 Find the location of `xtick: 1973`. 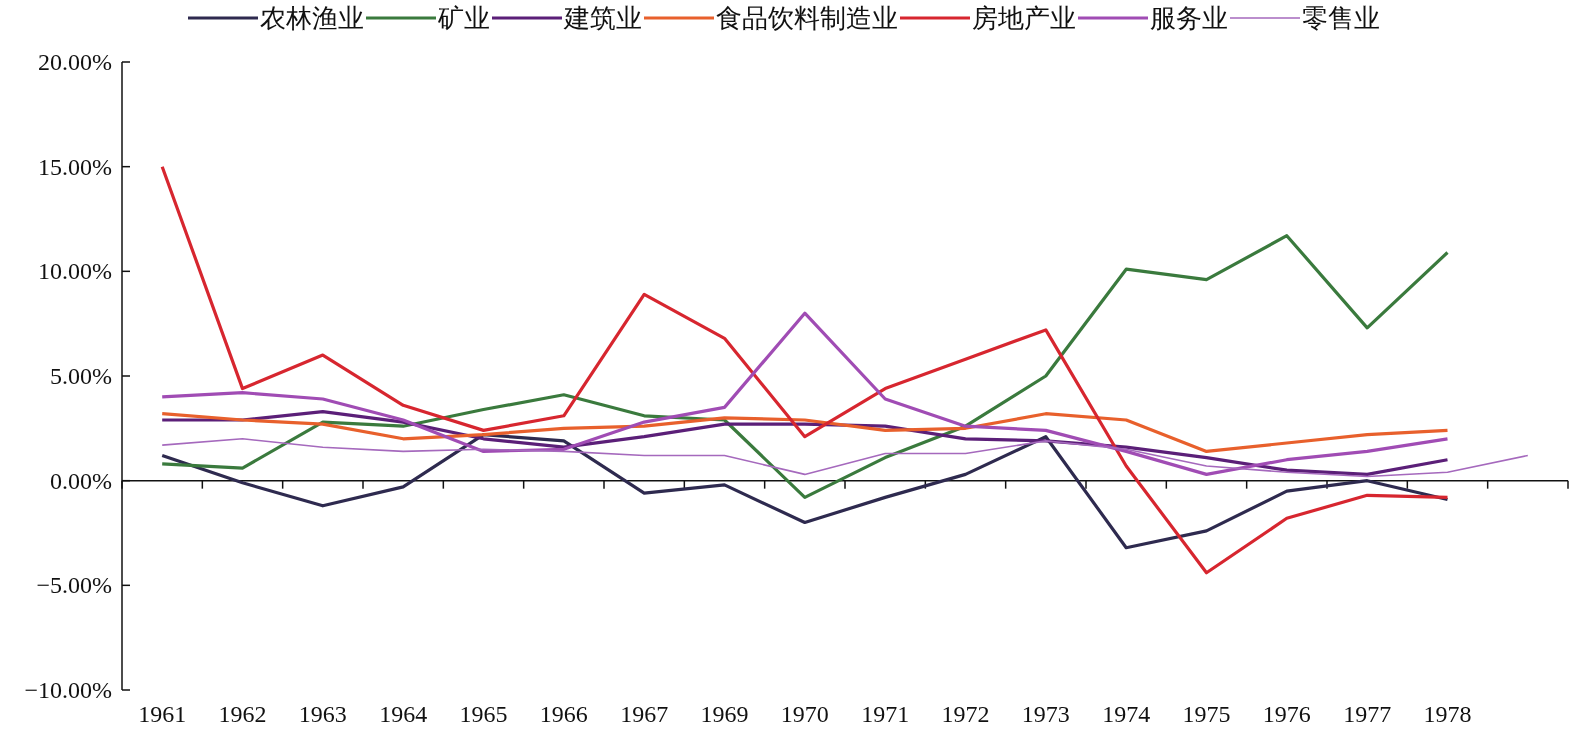

xtick: 1973 is located at coordinates (1045, 714).